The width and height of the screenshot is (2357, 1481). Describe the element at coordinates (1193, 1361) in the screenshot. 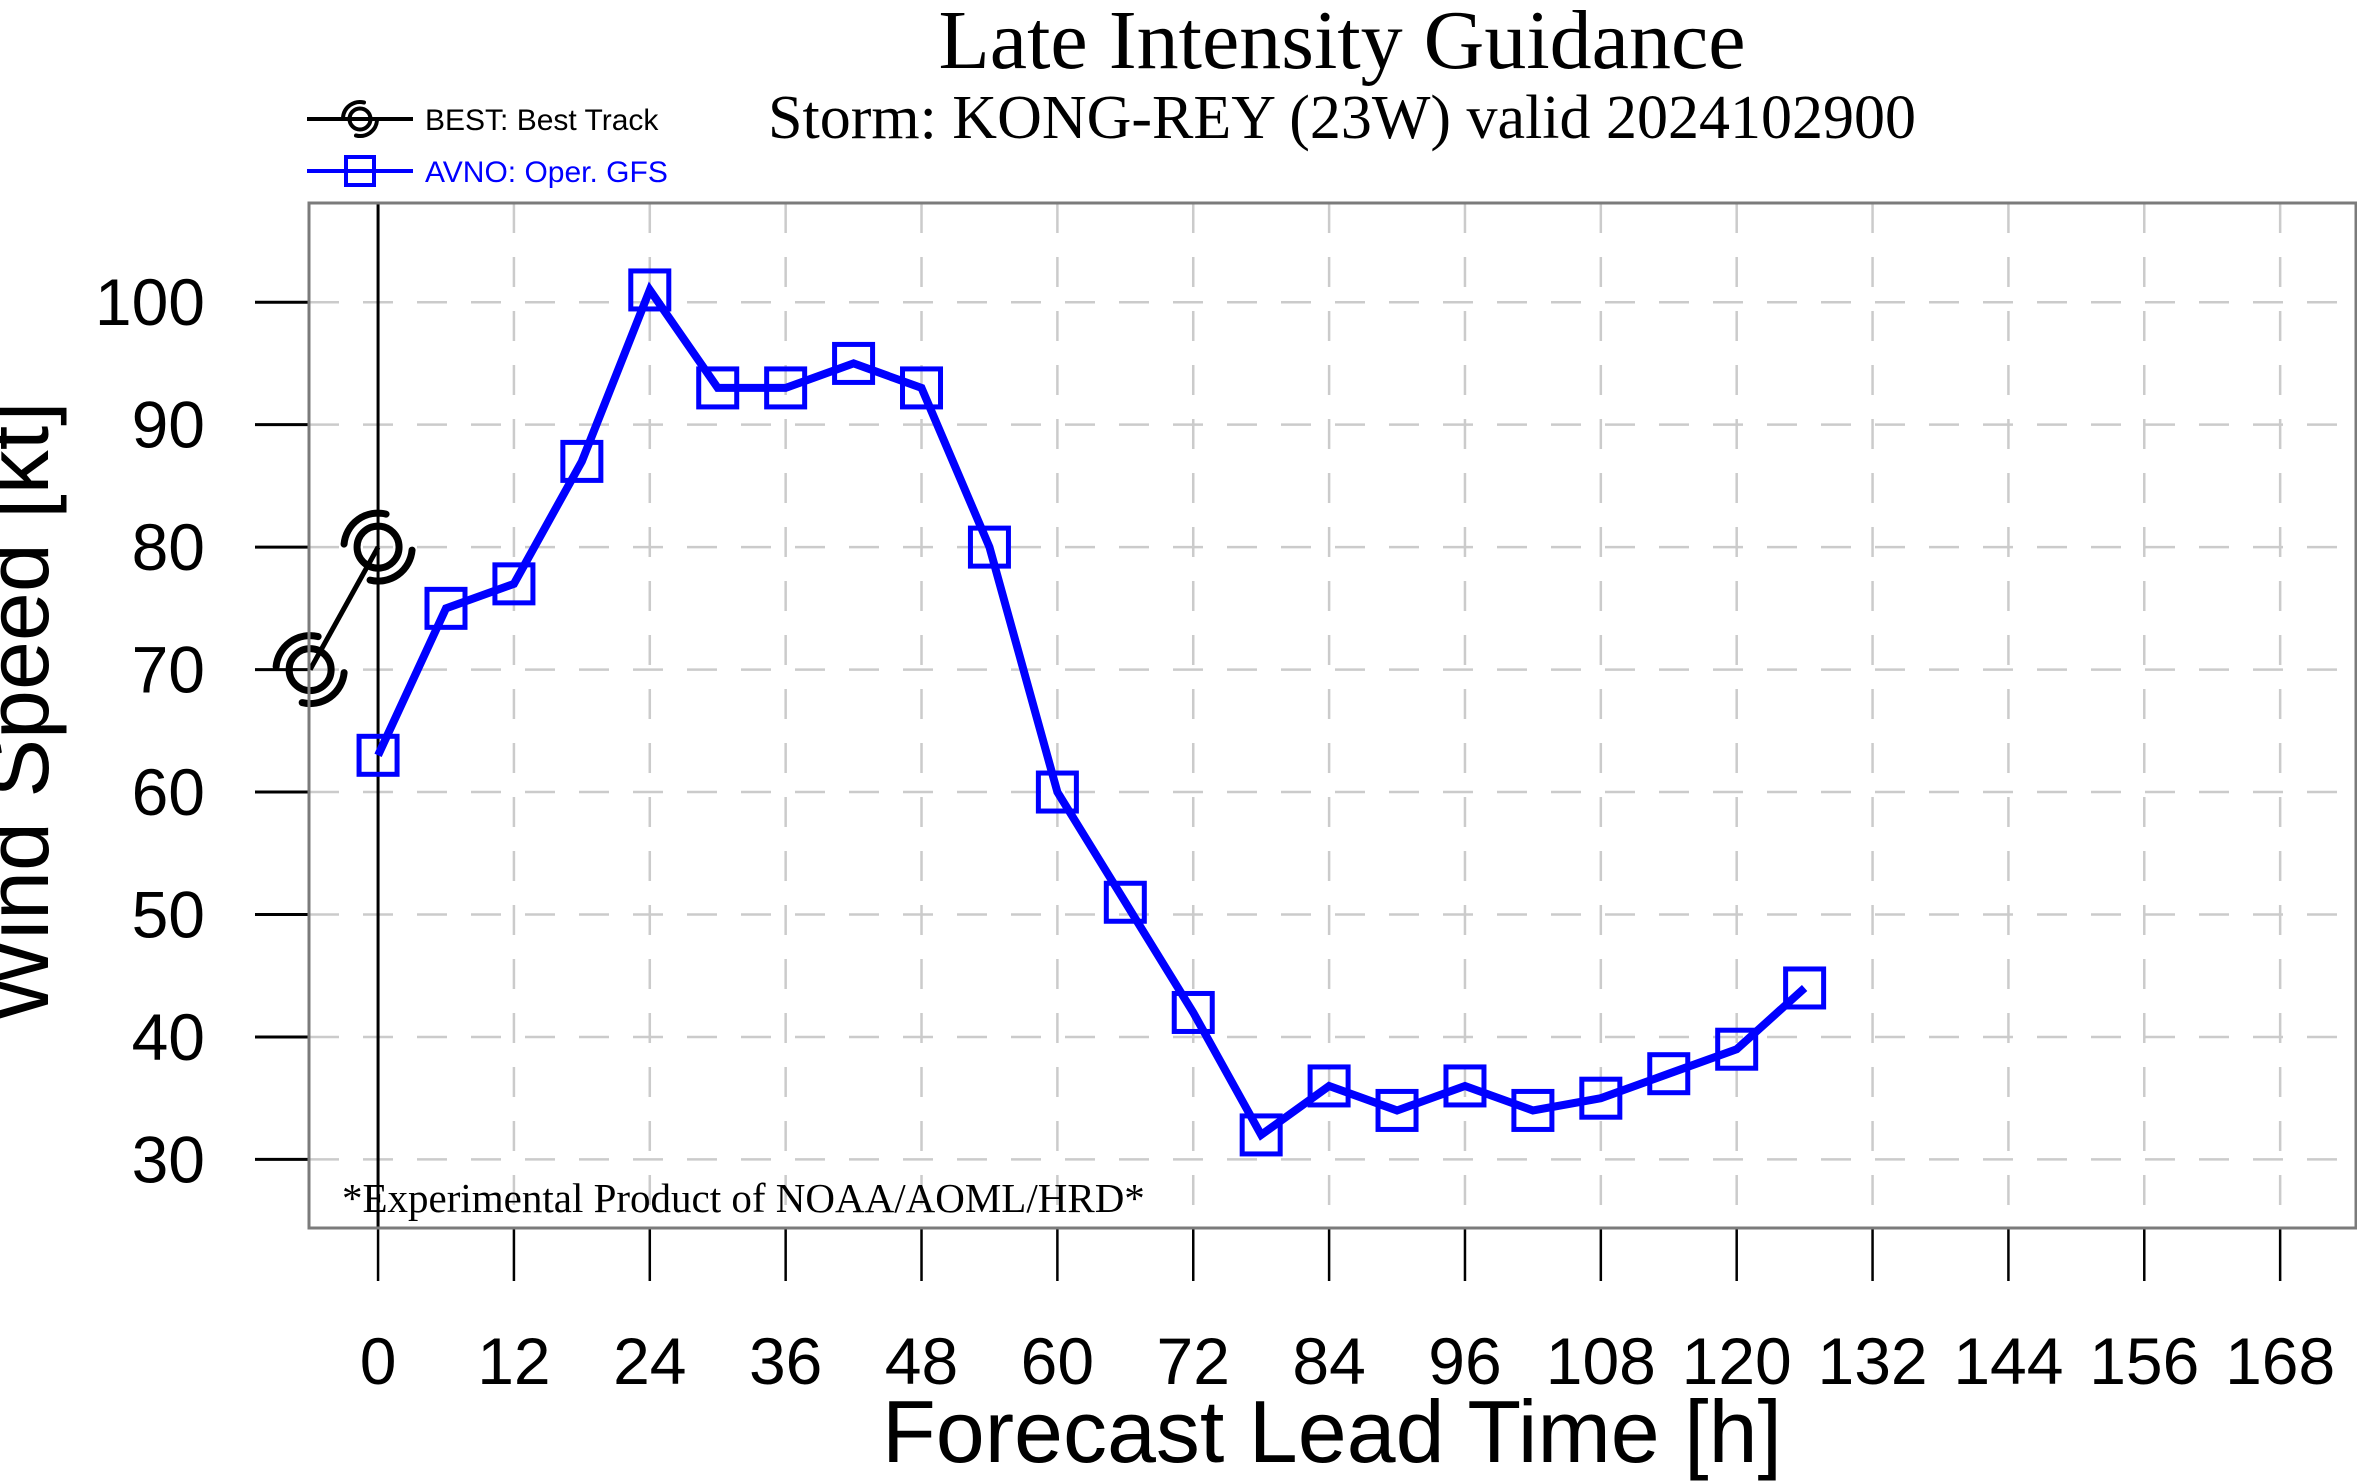

I see `x-tick-label: 72` at that location.